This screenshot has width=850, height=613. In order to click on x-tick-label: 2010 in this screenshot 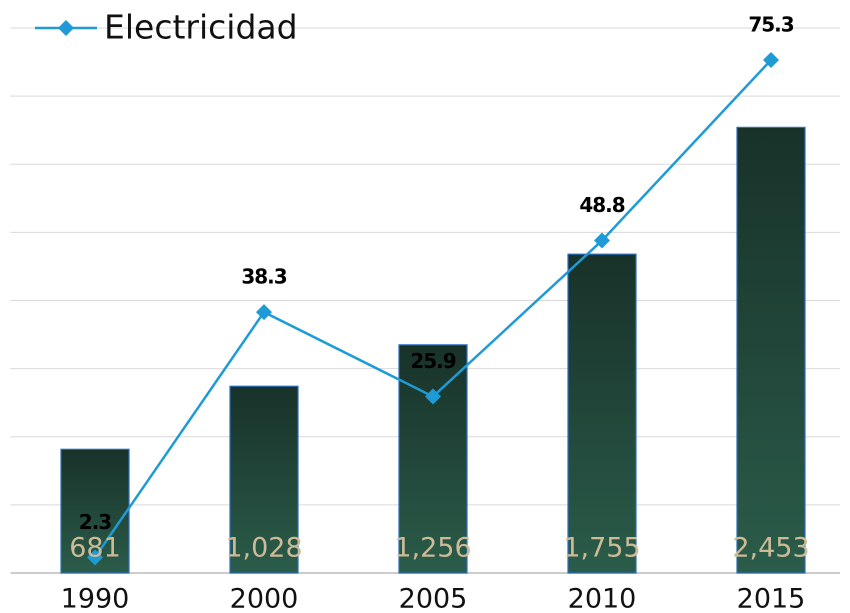, I will do `click(602, 598)`.